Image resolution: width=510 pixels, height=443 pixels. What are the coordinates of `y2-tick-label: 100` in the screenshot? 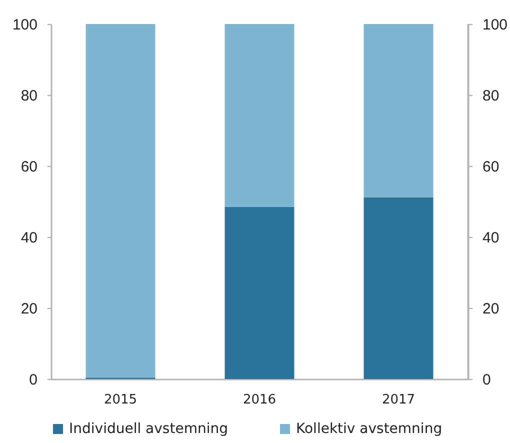 It's located at (495, 25).